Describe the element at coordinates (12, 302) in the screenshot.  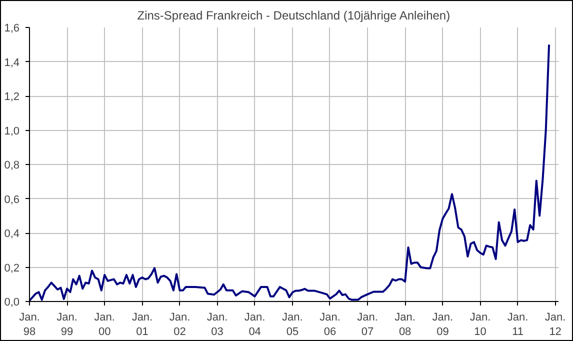
I see `y-tick-label: 0,0` at that location.